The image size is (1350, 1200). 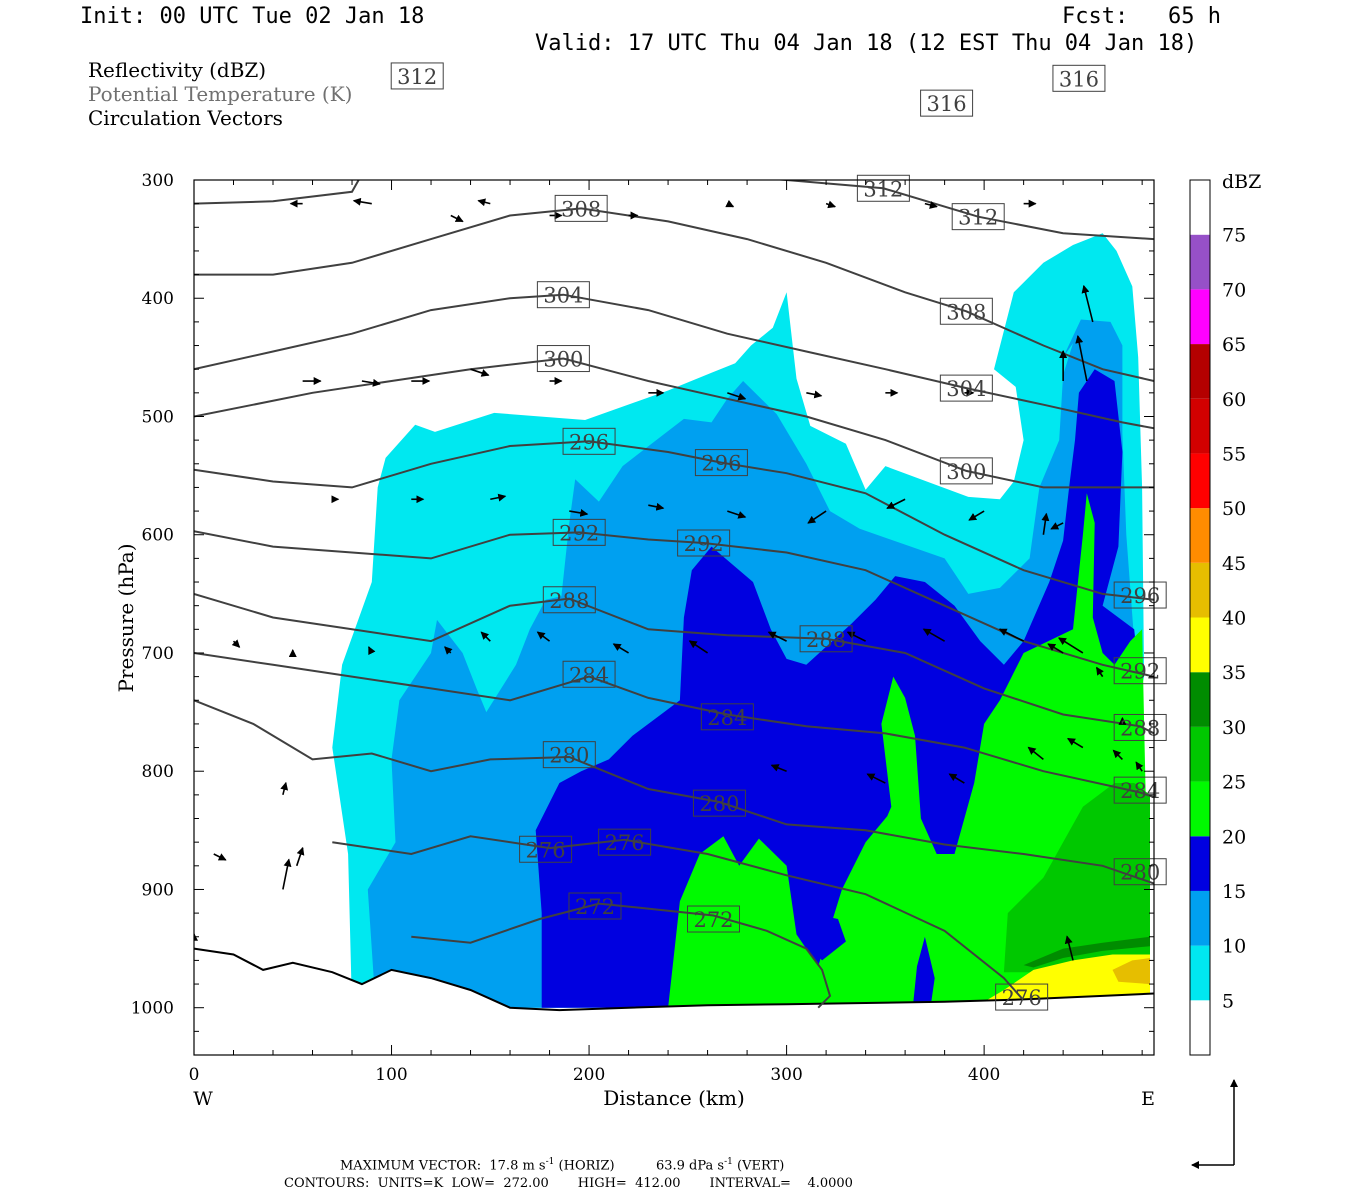 I want to click on colorbar-tick-label: 20, so click(x=1234, y=837).